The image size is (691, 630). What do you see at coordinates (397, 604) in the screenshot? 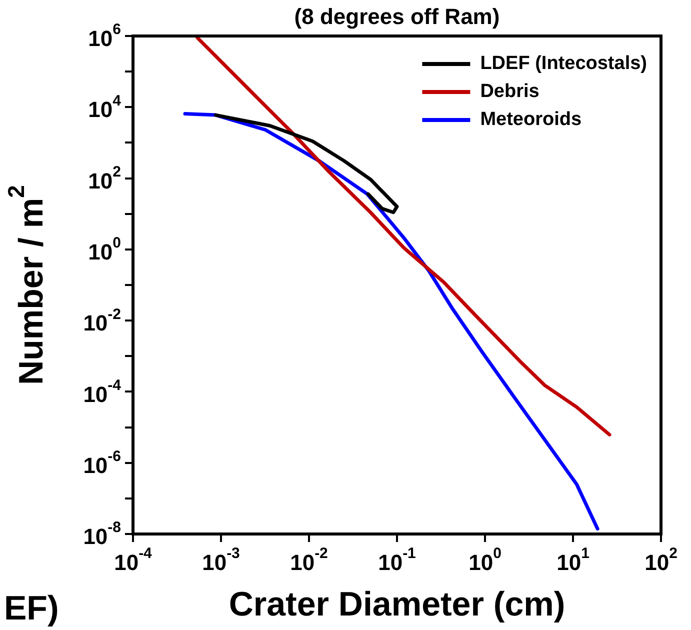
I see `x-axis-title: Crater Diameter (cm)` at bounding box center [397, 604].